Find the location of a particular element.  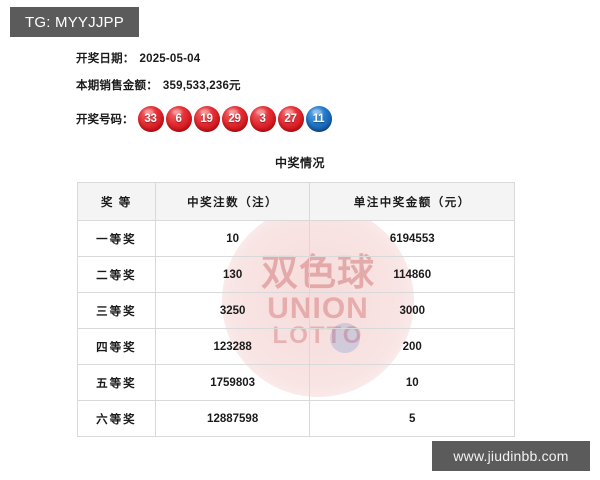

lottery-ball-red-27: 27 is located at coordinates (290, 119).